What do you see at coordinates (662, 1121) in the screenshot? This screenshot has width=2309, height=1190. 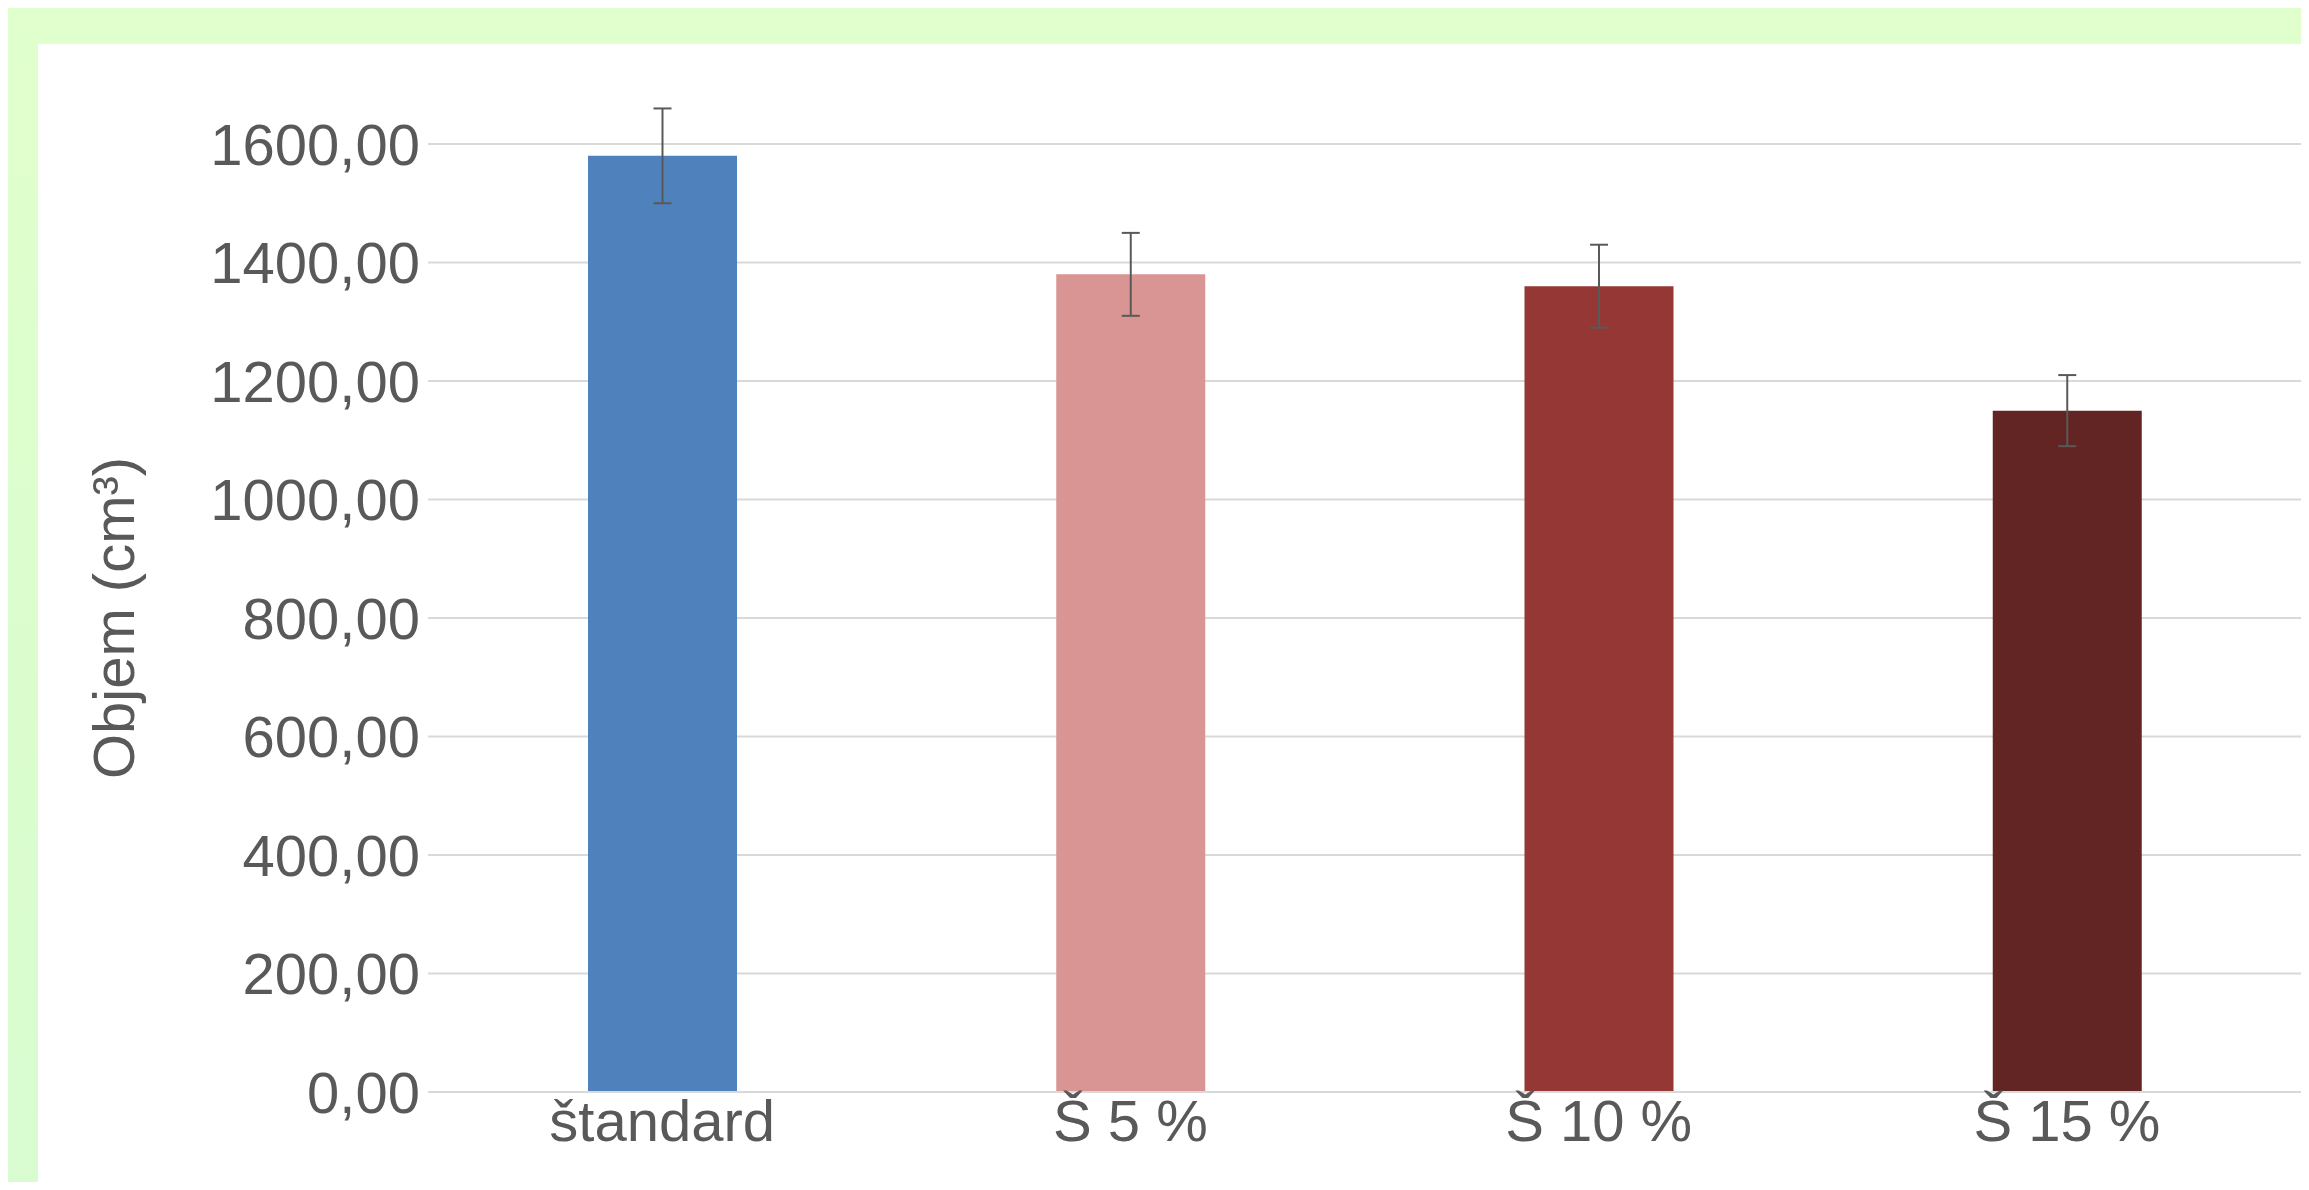 I see `x-tick-label: štandard` at bounding box center [662, 1121].